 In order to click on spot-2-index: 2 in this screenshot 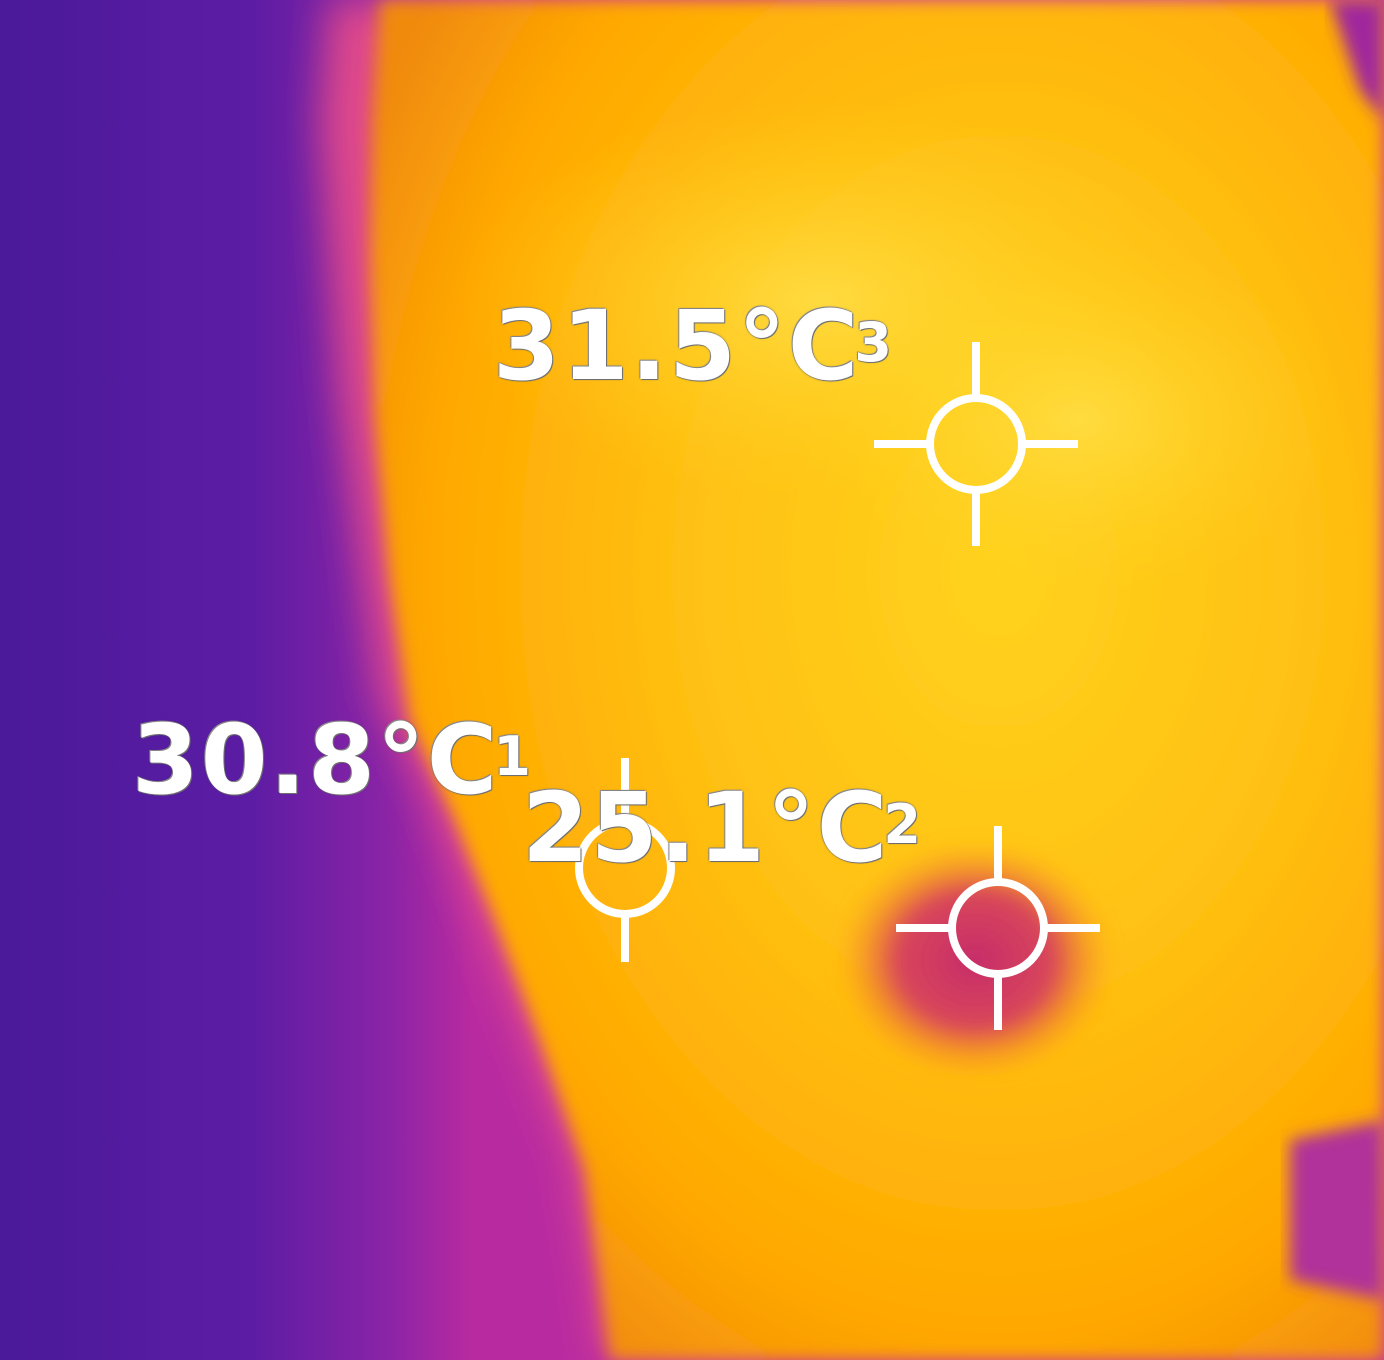, I will do `click(903, 824)`.